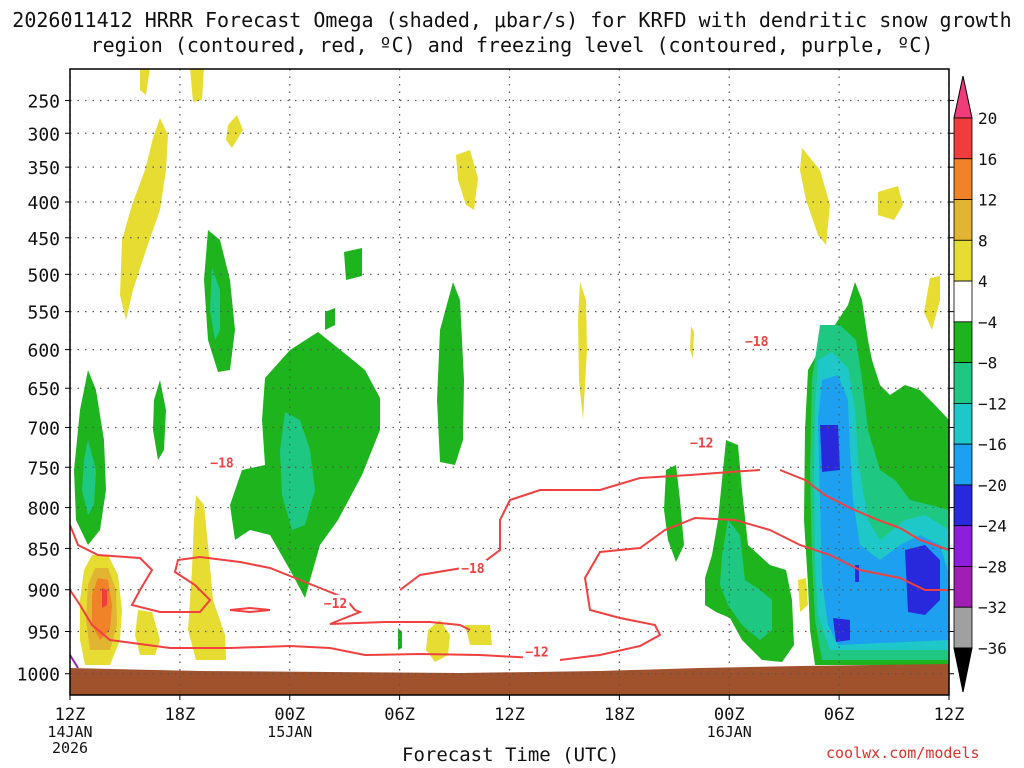 Image resolution: width=1024 pixels, height=768 pixels. I want to click on colorbar-label: −8, so click(987, 363).